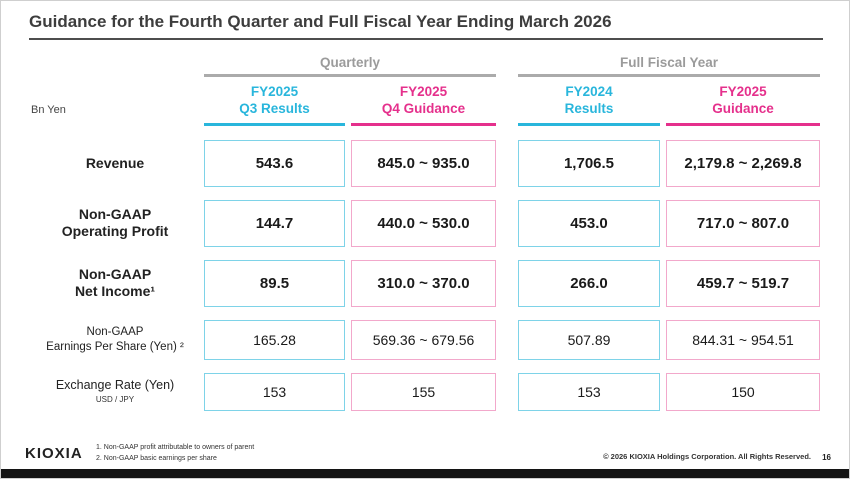 The height and width of the screenshot is (479, 850). I want to click on group-header-full-fiscal-year: Full Fiscal Year, so click(669, 66).